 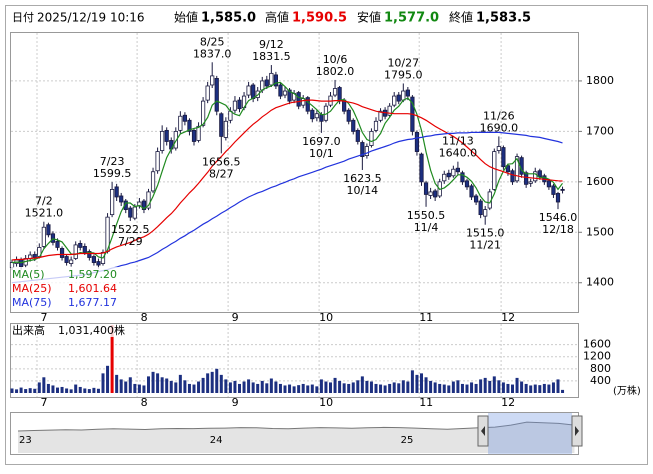 What do you see at coordinates (92, 288) in the screenshot?
I see `legend-value: 1,601.64` at bounding box center [92, 288].